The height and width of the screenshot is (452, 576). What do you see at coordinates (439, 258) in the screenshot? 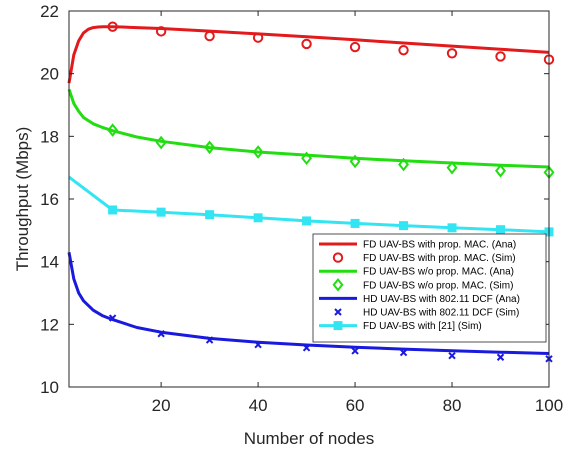
I see `legend-entry-label: FD UAV-BS with prop. MAC. (Sim)` at bounding box center [439, 258].